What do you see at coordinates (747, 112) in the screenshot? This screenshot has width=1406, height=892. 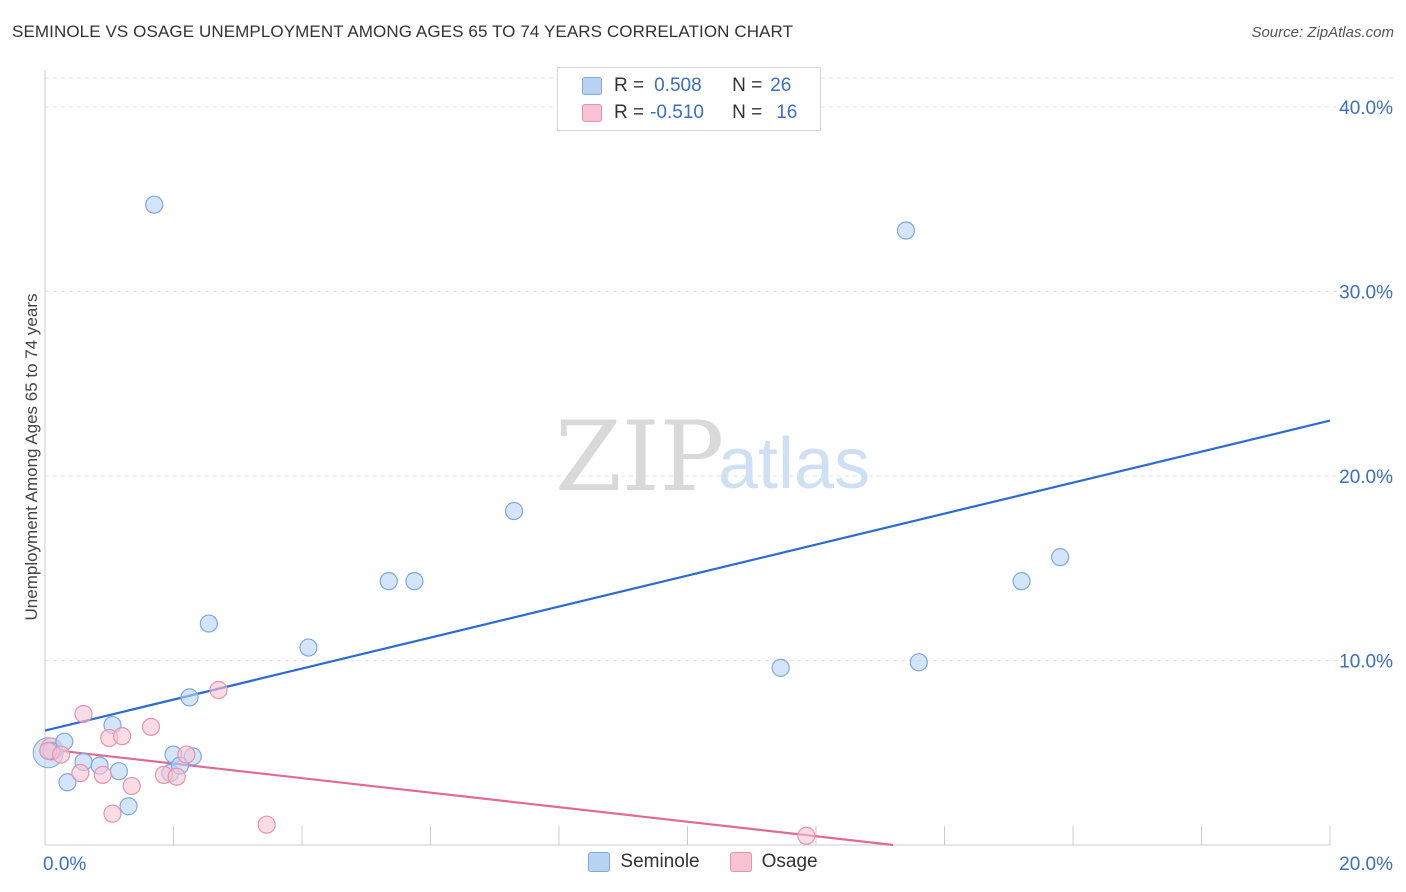 I see `osage-n-label: N =` at bounding box center [747, 112].